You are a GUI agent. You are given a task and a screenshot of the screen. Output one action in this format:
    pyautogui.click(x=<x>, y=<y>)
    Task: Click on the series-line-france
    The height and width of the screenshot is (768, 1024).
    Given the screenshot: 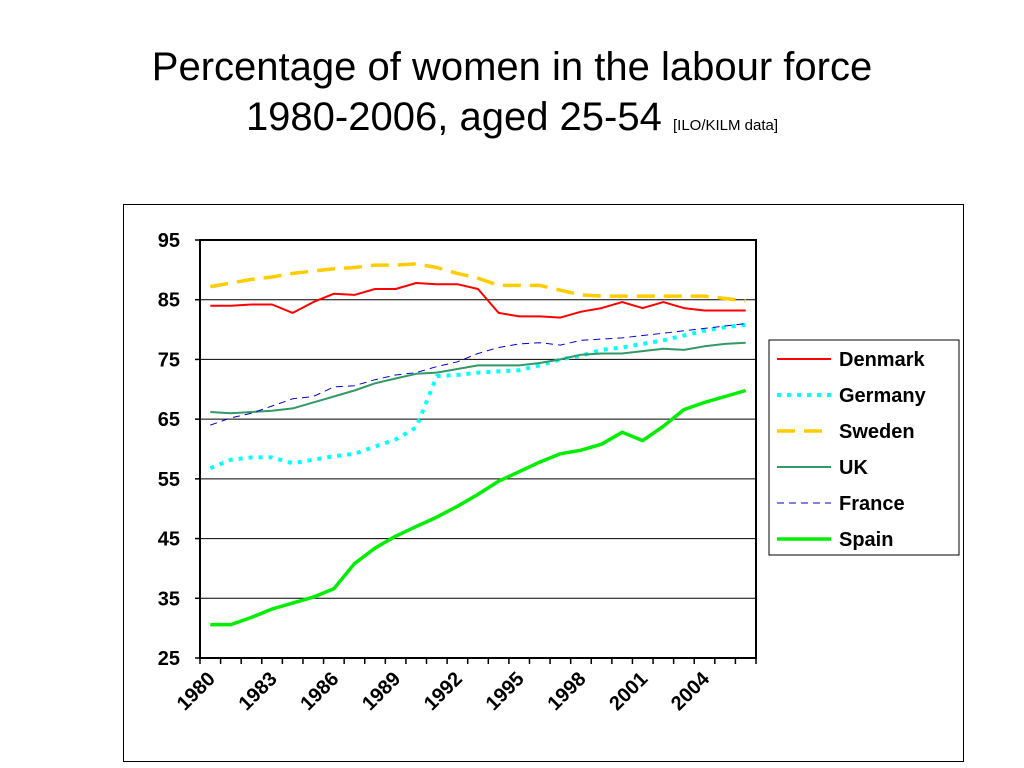 What is the action you would take?
    pyautogui.click(x=478, y=374)
    